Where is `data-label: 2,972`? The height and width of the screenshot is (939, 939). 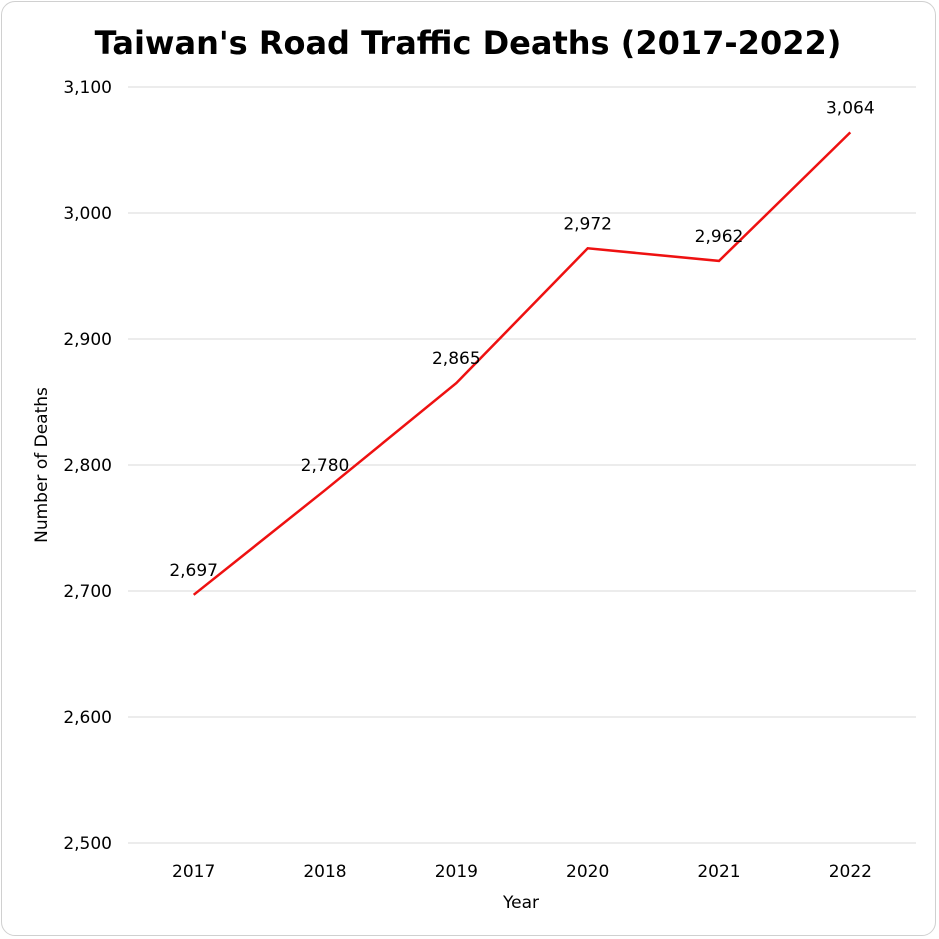 data-label: 2,972 is located at coordinates (587, 224).